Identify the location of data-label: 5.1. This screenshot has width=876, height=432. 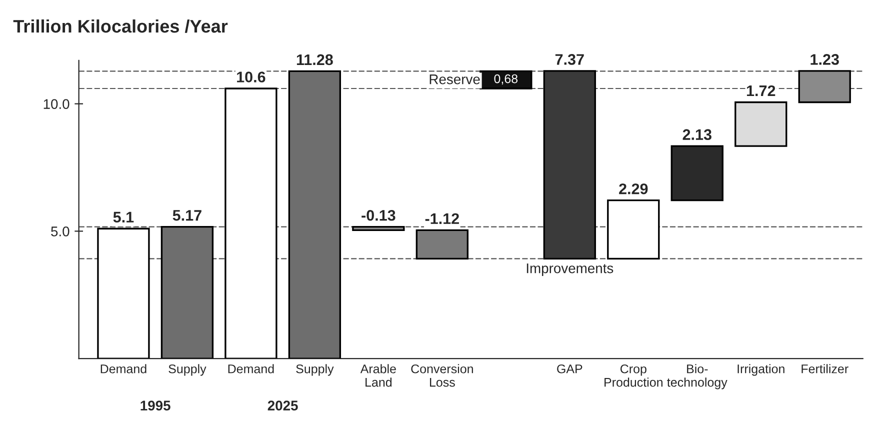
(123, 217).